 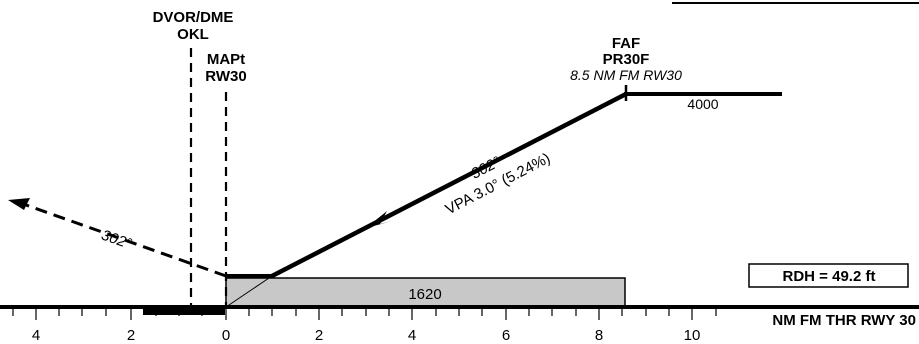 I want to click on missed-approach-course: 302°, so click(x=116, y=240).